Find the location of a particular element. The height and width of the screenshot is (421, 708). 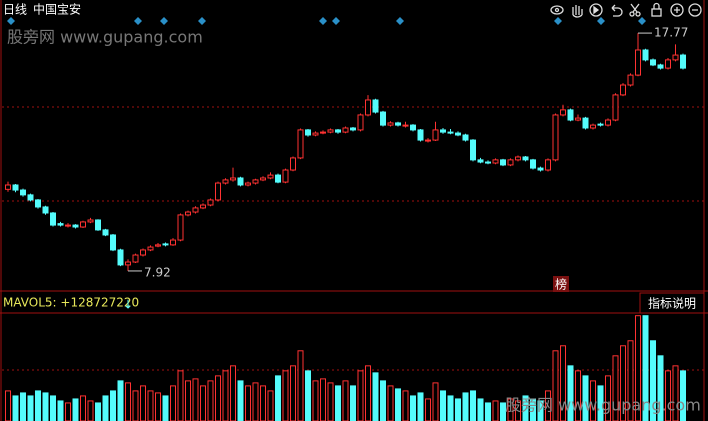

play-icon is located at coordinates (596, 10).